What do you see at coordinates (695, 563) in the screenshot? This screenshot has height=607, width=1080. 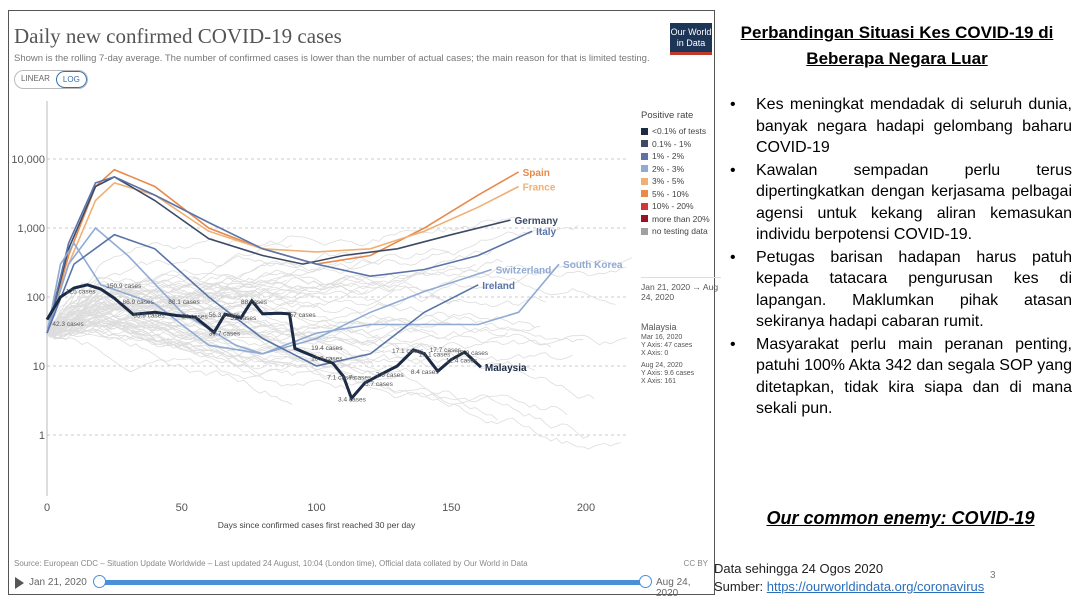 I see `license: CC BY` at bounding box center [695, 563].